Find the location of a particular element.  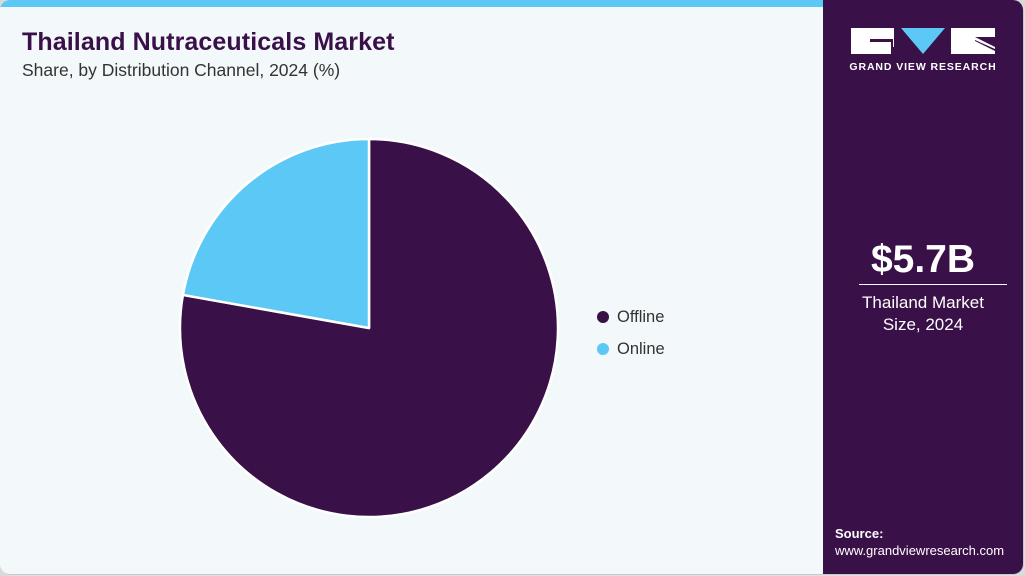

accent-bar is located at coordinates (411, 3).